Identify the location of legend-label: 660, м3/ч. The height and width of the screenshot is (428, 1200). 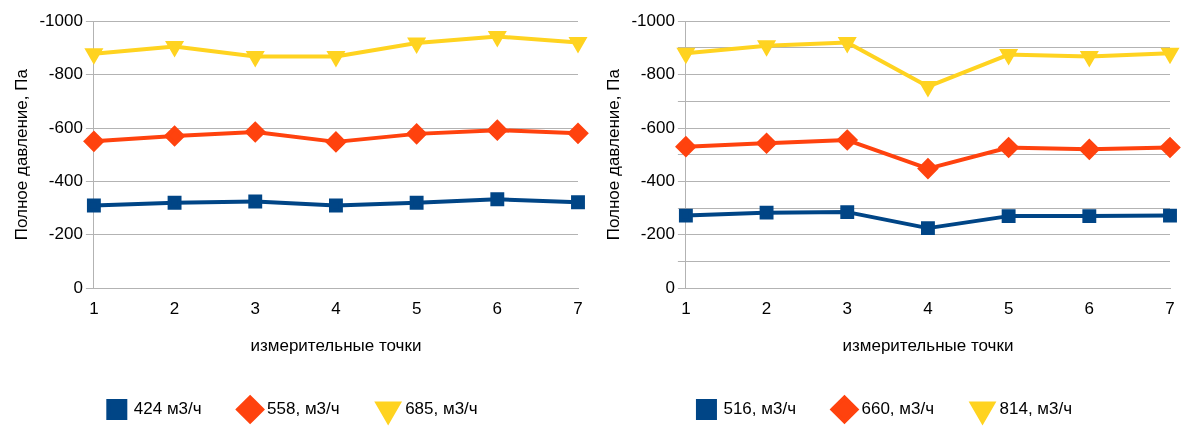
(898, 409).